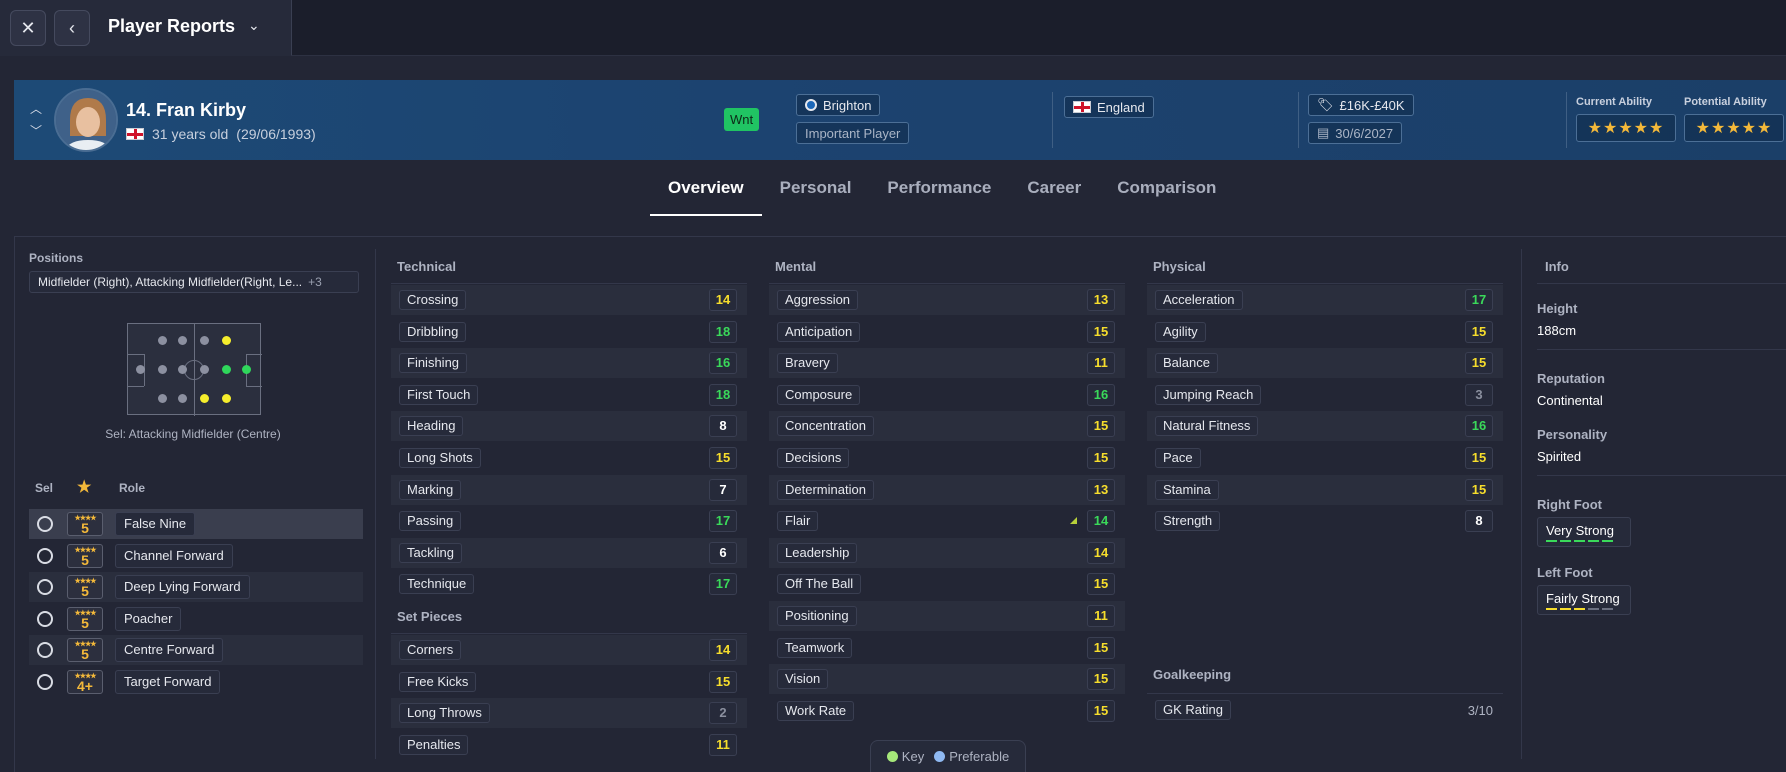  I want to click on tab-personal: Personal, so click(815, 187).